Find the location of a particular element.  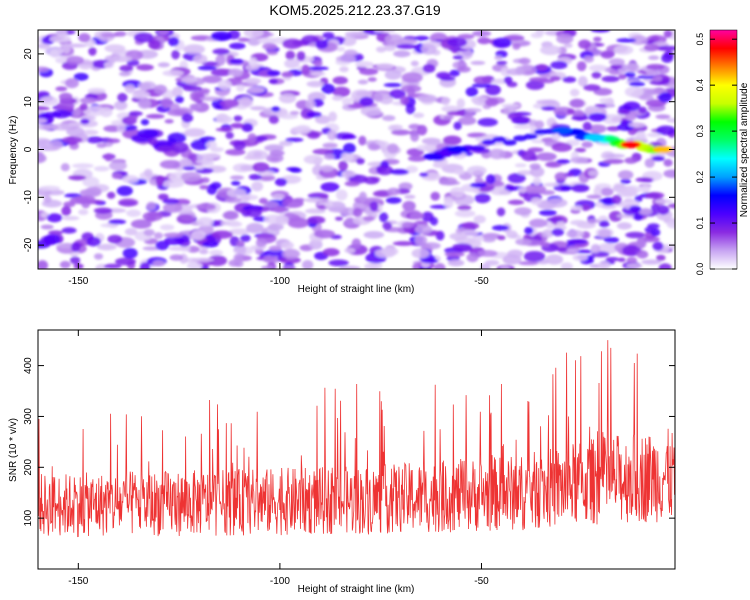

colorbar-tick-label: 0.4 is located at coordinates (700, 85).